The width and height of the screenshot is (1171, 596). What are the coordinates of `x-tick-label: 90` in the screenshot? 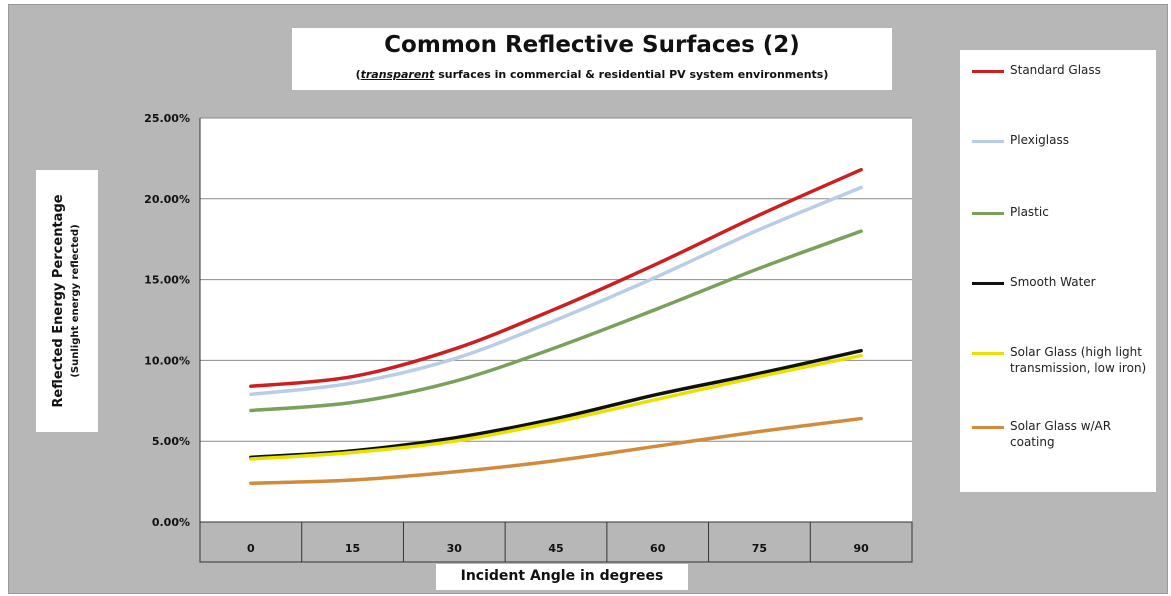 It's located at (861, 548).